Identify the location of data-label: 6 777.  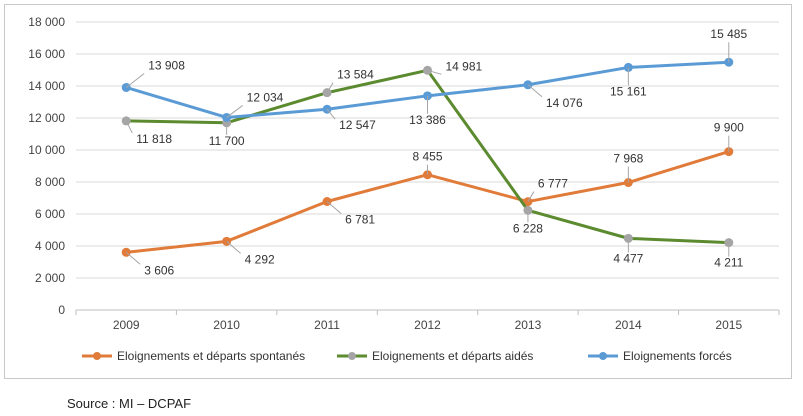
(553, 184).